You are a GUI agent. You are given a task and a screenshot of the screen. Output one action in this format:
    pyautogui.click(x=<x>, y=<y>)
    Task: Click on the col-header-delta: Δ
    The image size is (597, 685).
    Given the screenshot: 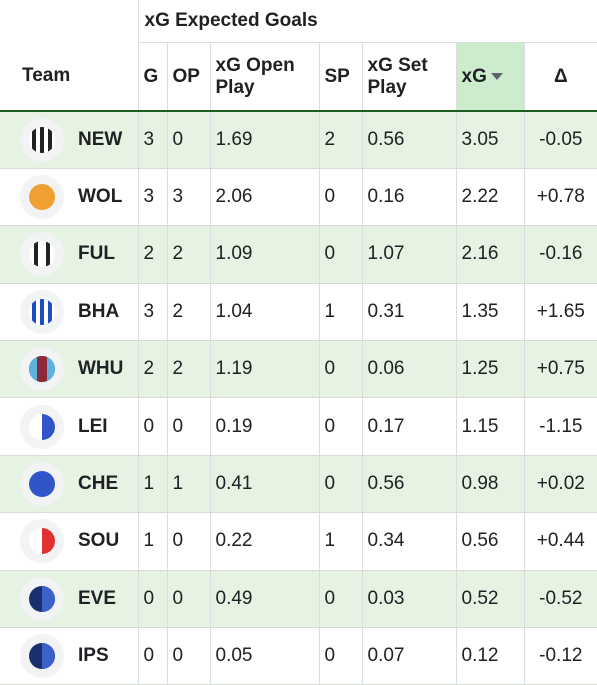 What is the action you would take?
    pyautogui.click(x=560, y=77)
    